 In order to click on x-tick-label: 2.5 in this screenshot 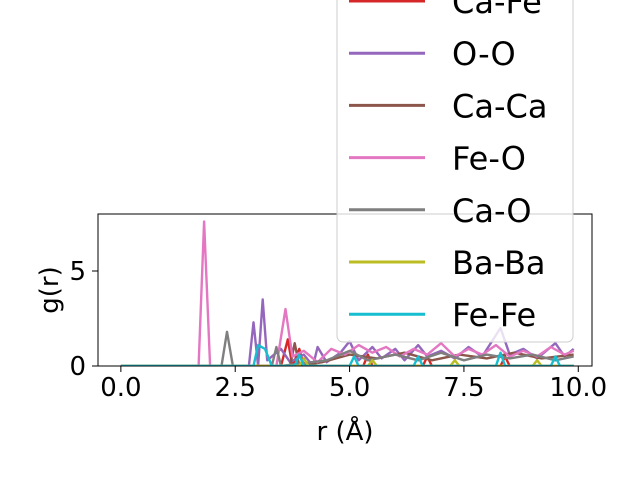, I will do `click(235, 388)`.